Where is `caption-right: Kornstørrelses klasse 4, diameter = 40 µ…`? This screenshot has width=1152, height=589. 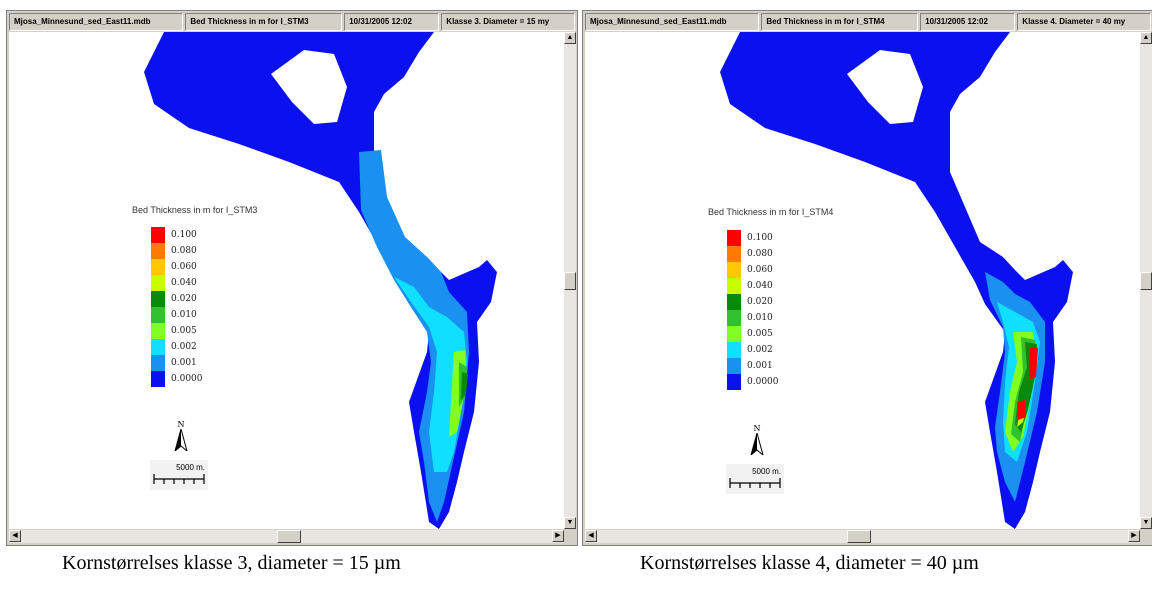
caption-right: Kornstørrelses klasse 4, diameter = 40 µ… is located at coordinates (809, 563).